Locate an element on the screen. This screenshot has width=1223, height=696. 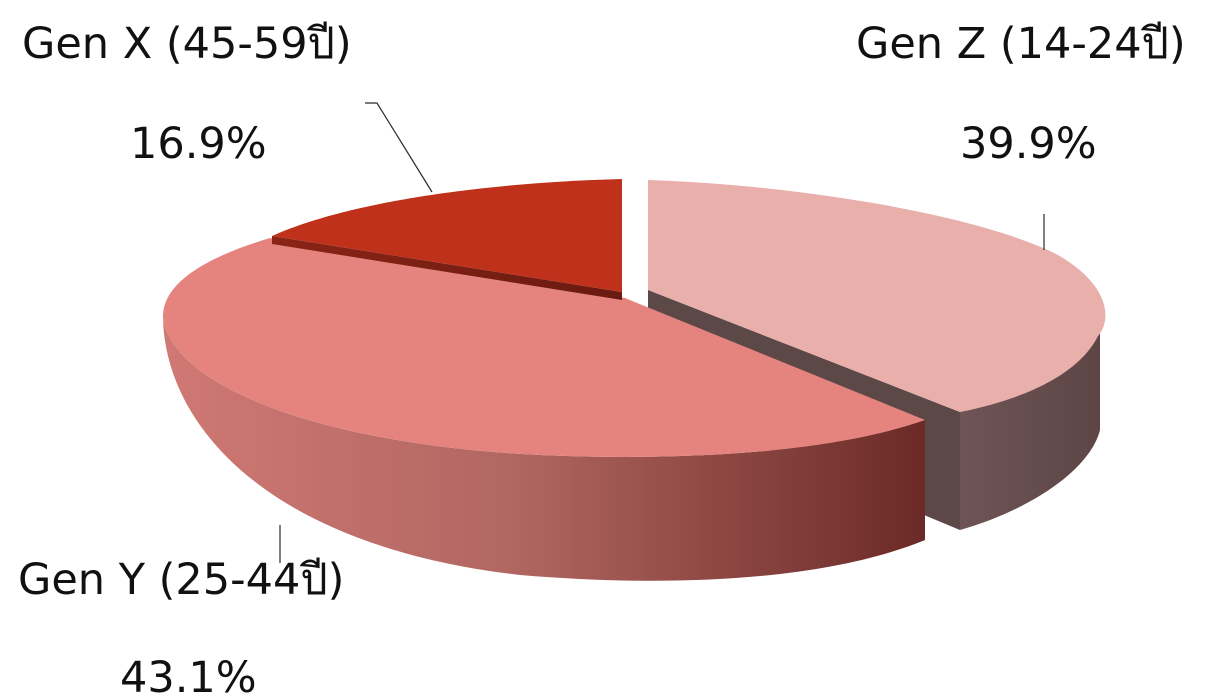
slice-label-gen-z: Gen Z (14-24ปี) is located at coordinates (1021, 44).